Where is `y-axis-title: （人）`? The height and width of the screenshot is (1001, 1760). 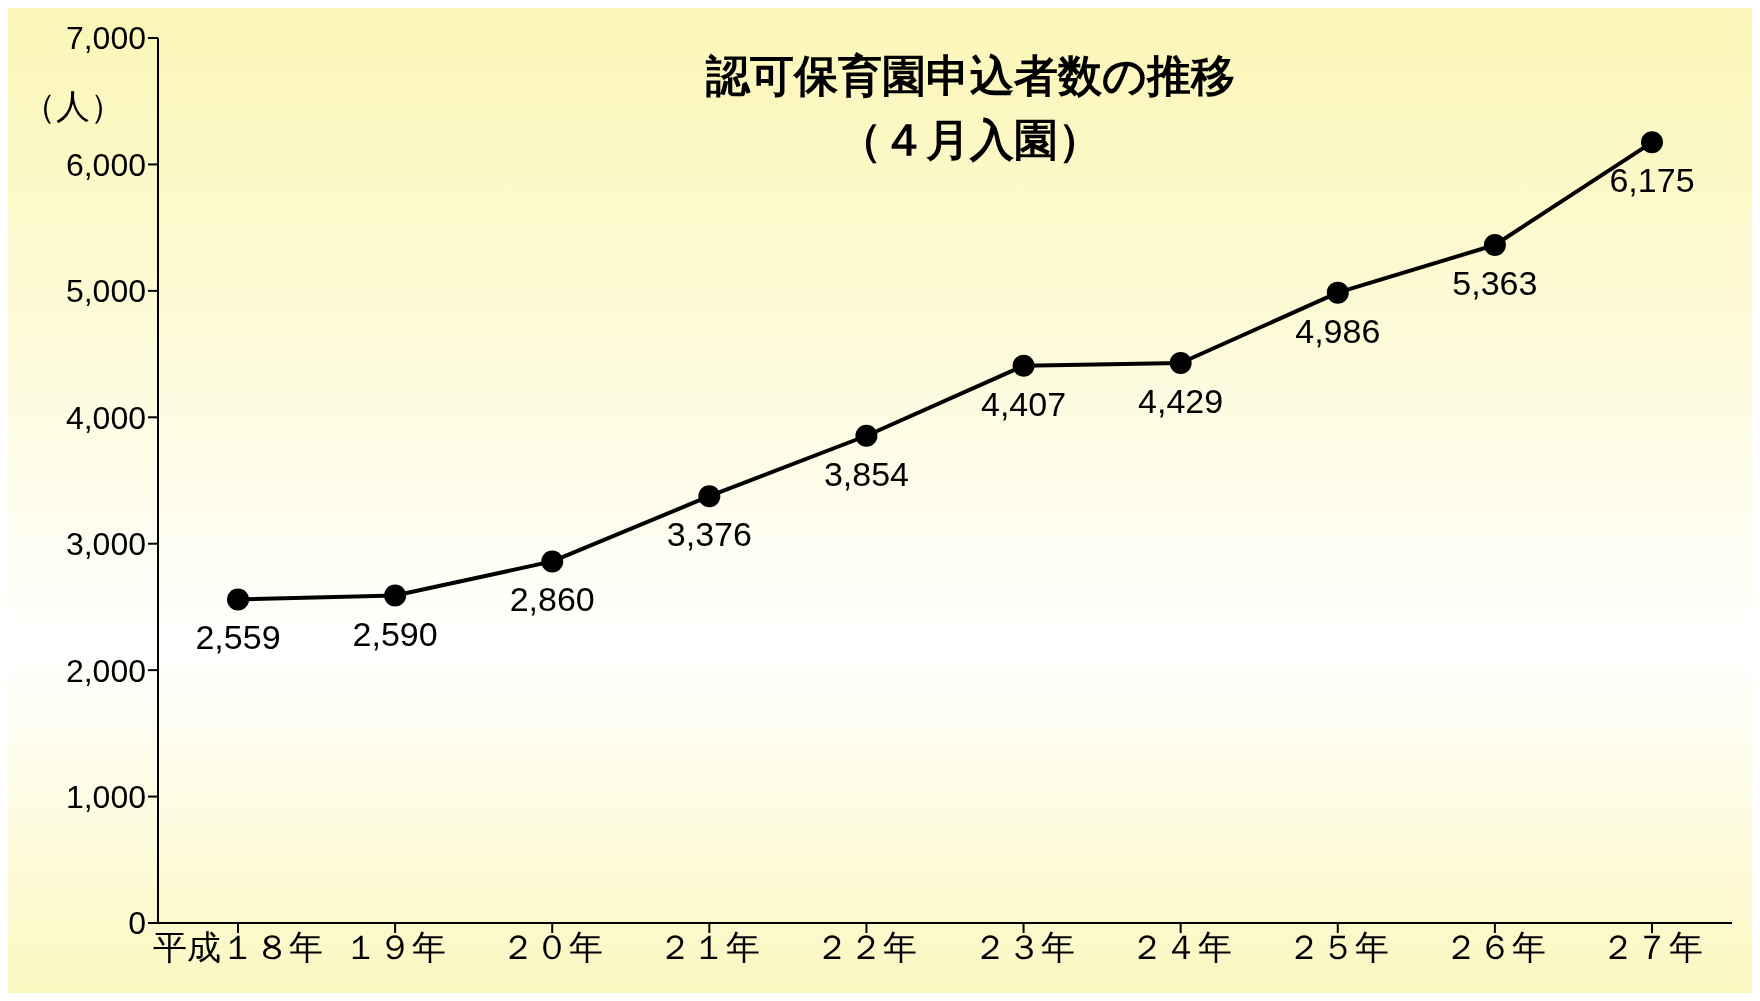
y-axis-title: （人） is located at coordinates (73, 106).